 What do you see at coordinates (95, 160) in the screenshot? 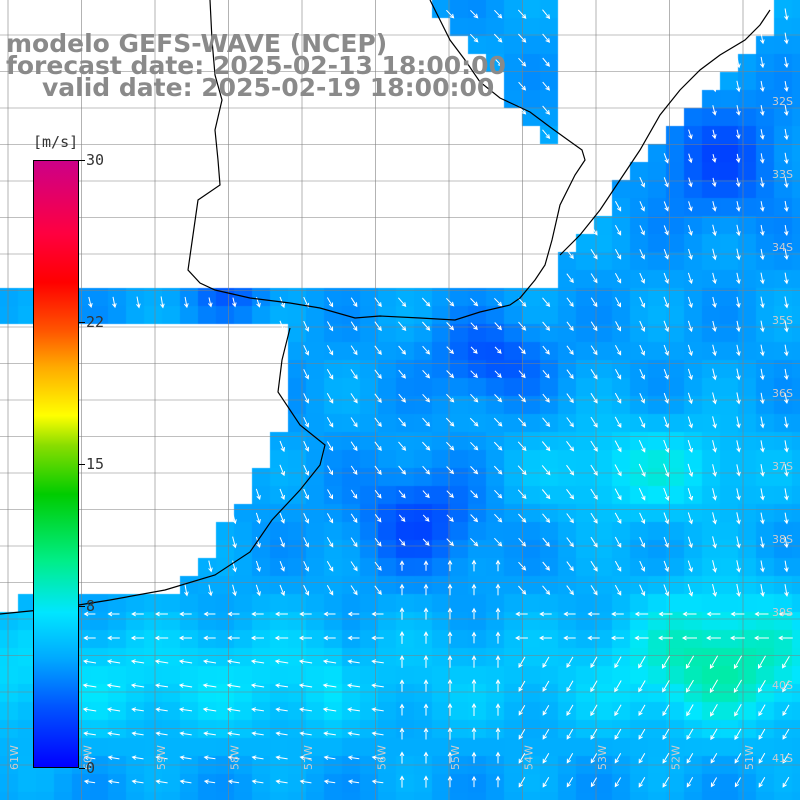
I see `colorbar-tick-label: 30` at bounding box center [95, 160].